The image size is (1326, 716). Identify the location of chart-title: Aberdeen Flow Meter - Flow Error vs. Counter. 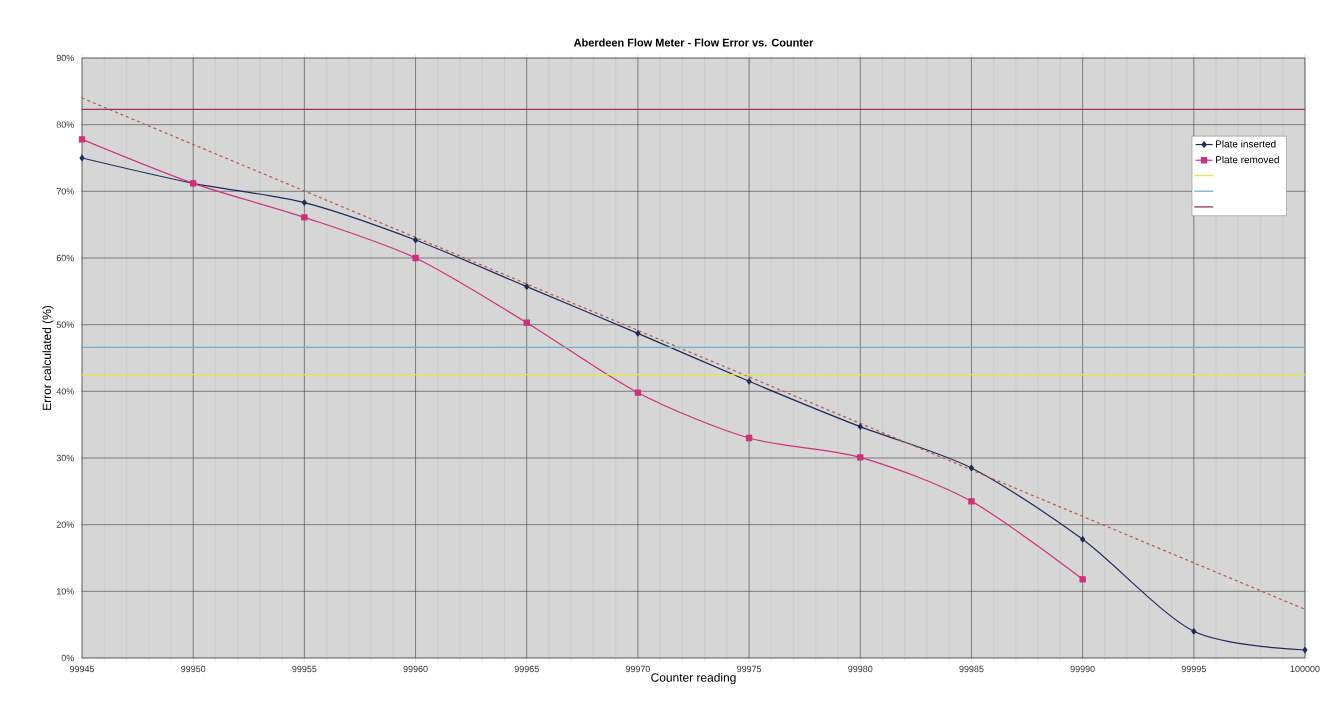
(693, 42).